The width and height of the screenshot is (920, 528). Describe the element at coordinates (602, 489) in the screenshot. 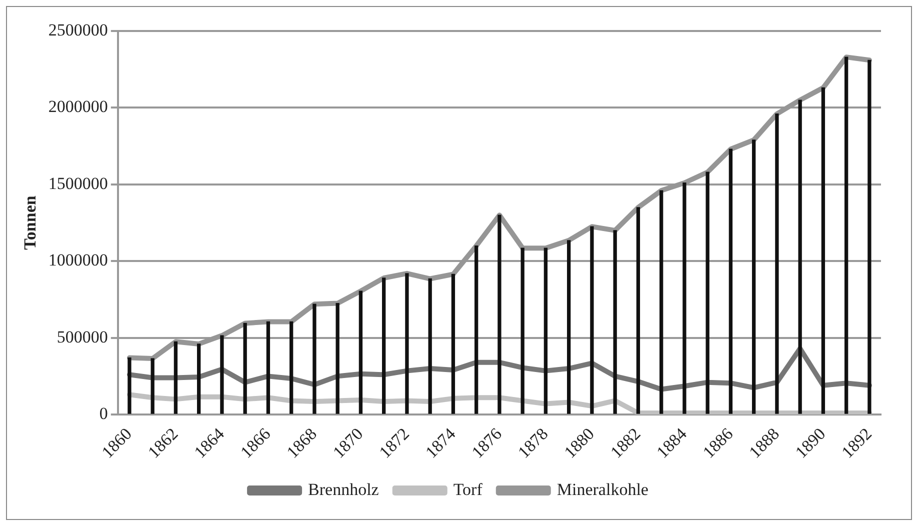

I see `legend-label: Mineralkohle` at that location.